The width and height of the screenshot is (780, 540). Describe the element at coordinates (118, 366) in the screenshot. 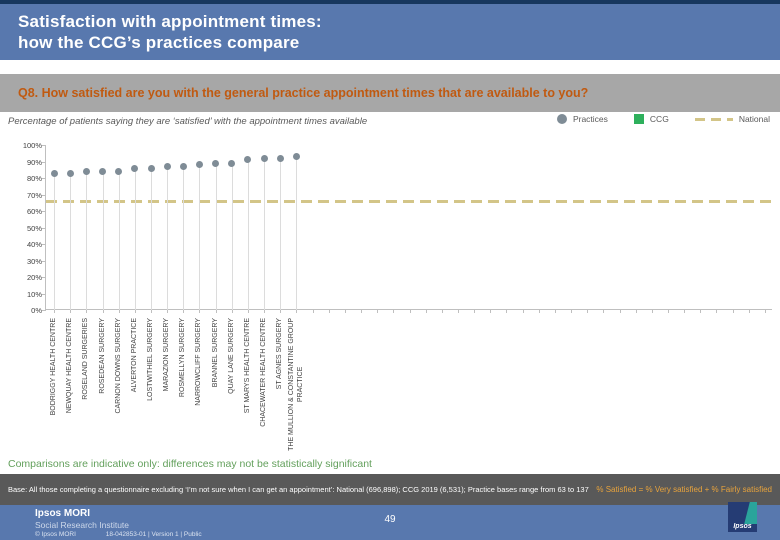

I see `x-axis-category-label: CARNON DOWNS SURGERY` at that location.